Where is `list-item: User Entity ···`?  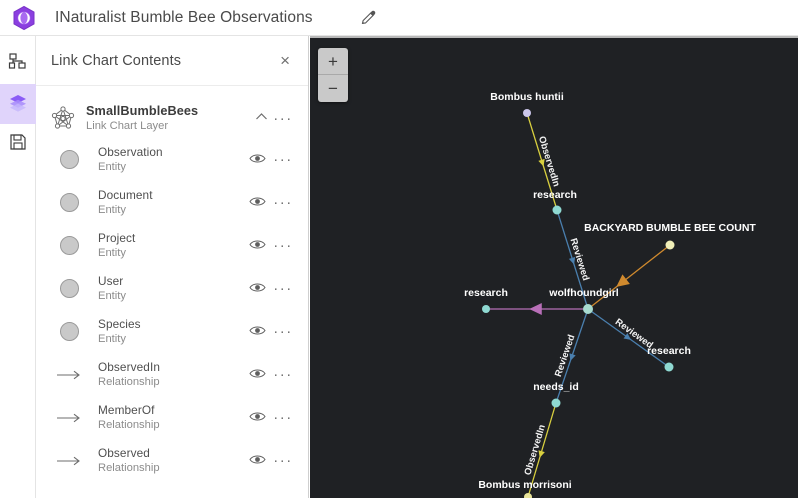 list-item: User Entity ··· is located at coordinates (172, 288).